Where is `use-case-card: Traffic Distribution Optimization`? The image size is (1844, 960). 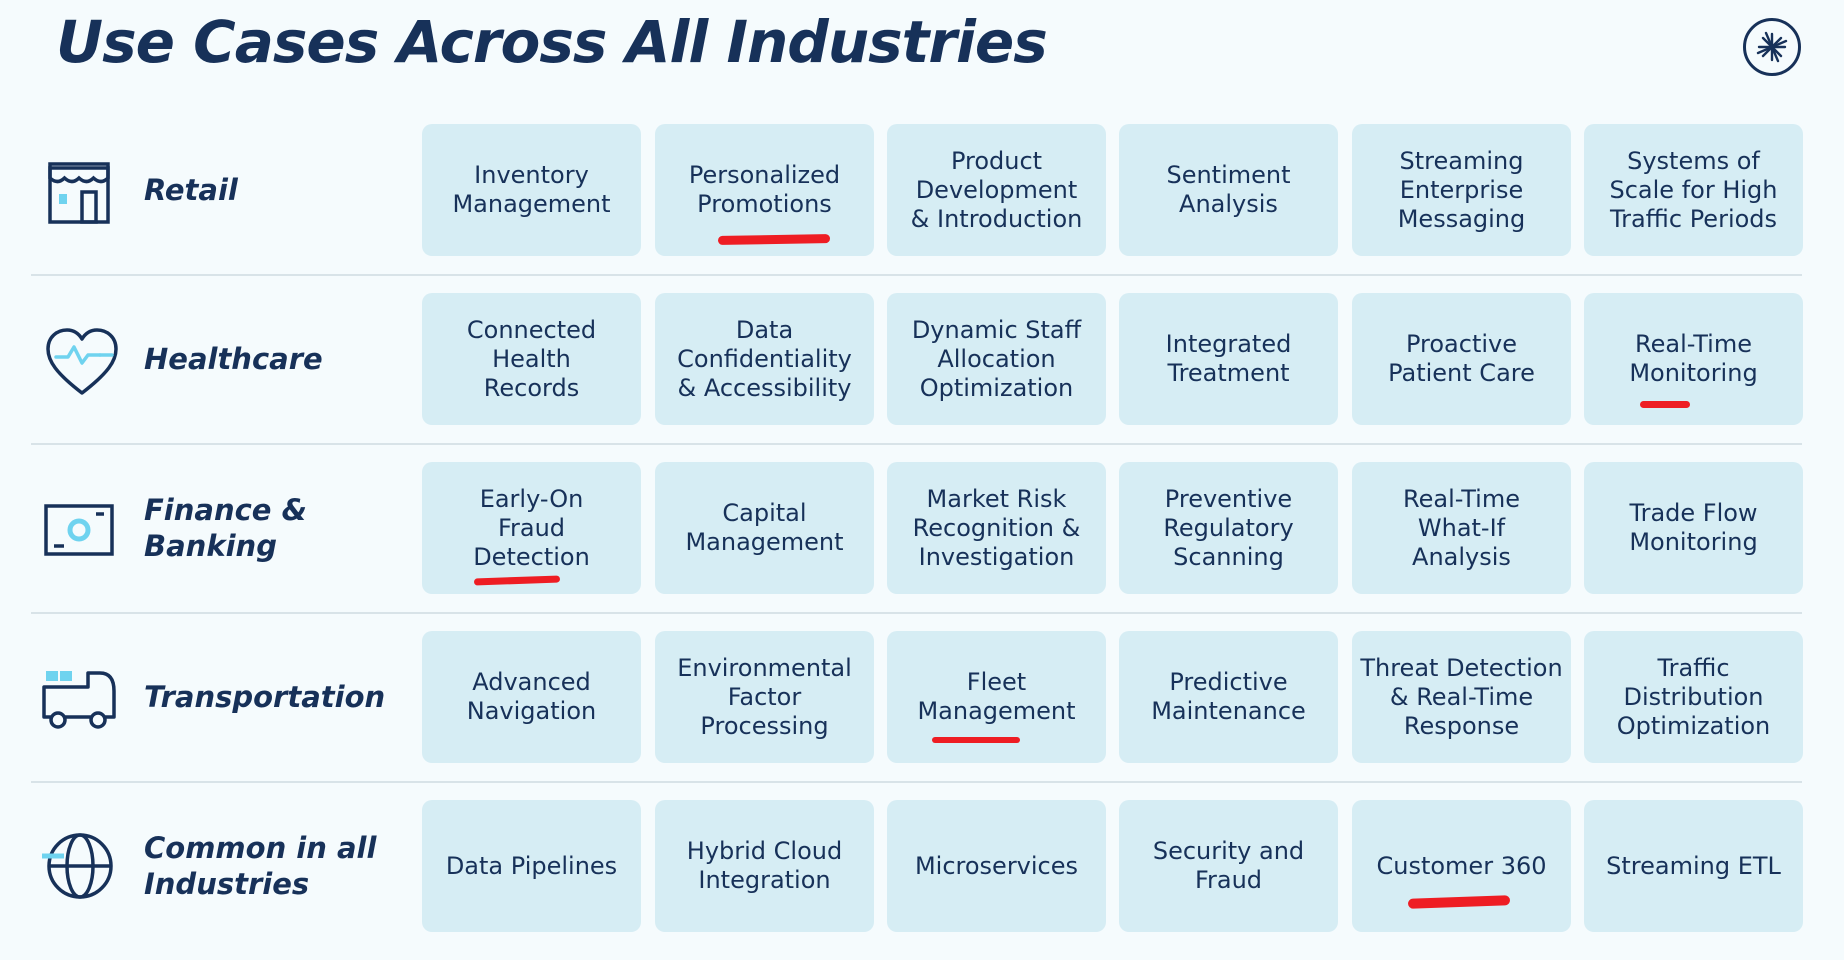
use-case-card: Traffic Distribution Optimization is located at coordinates (1693, 697).